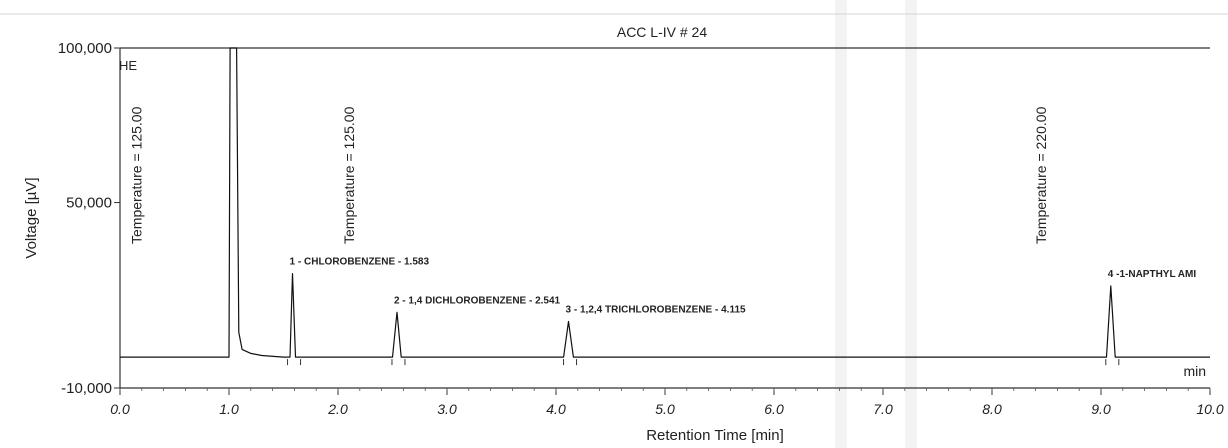 This screenshot has height=448, width=1228. I want to click on peak-label: 3 - 1,2,4 TRICHLOROBENZENE - 4.115, so click(656, 310).